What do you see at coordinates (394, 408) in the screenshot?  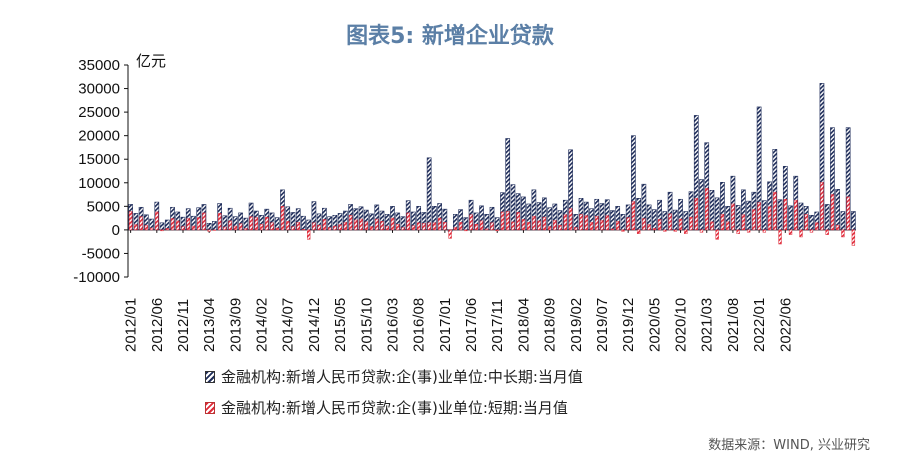 I see `legend-label-short-term: 金融机构:新增人民币贷款:企(事)业单位:短期:当月值` at bounding box center [394, 408].